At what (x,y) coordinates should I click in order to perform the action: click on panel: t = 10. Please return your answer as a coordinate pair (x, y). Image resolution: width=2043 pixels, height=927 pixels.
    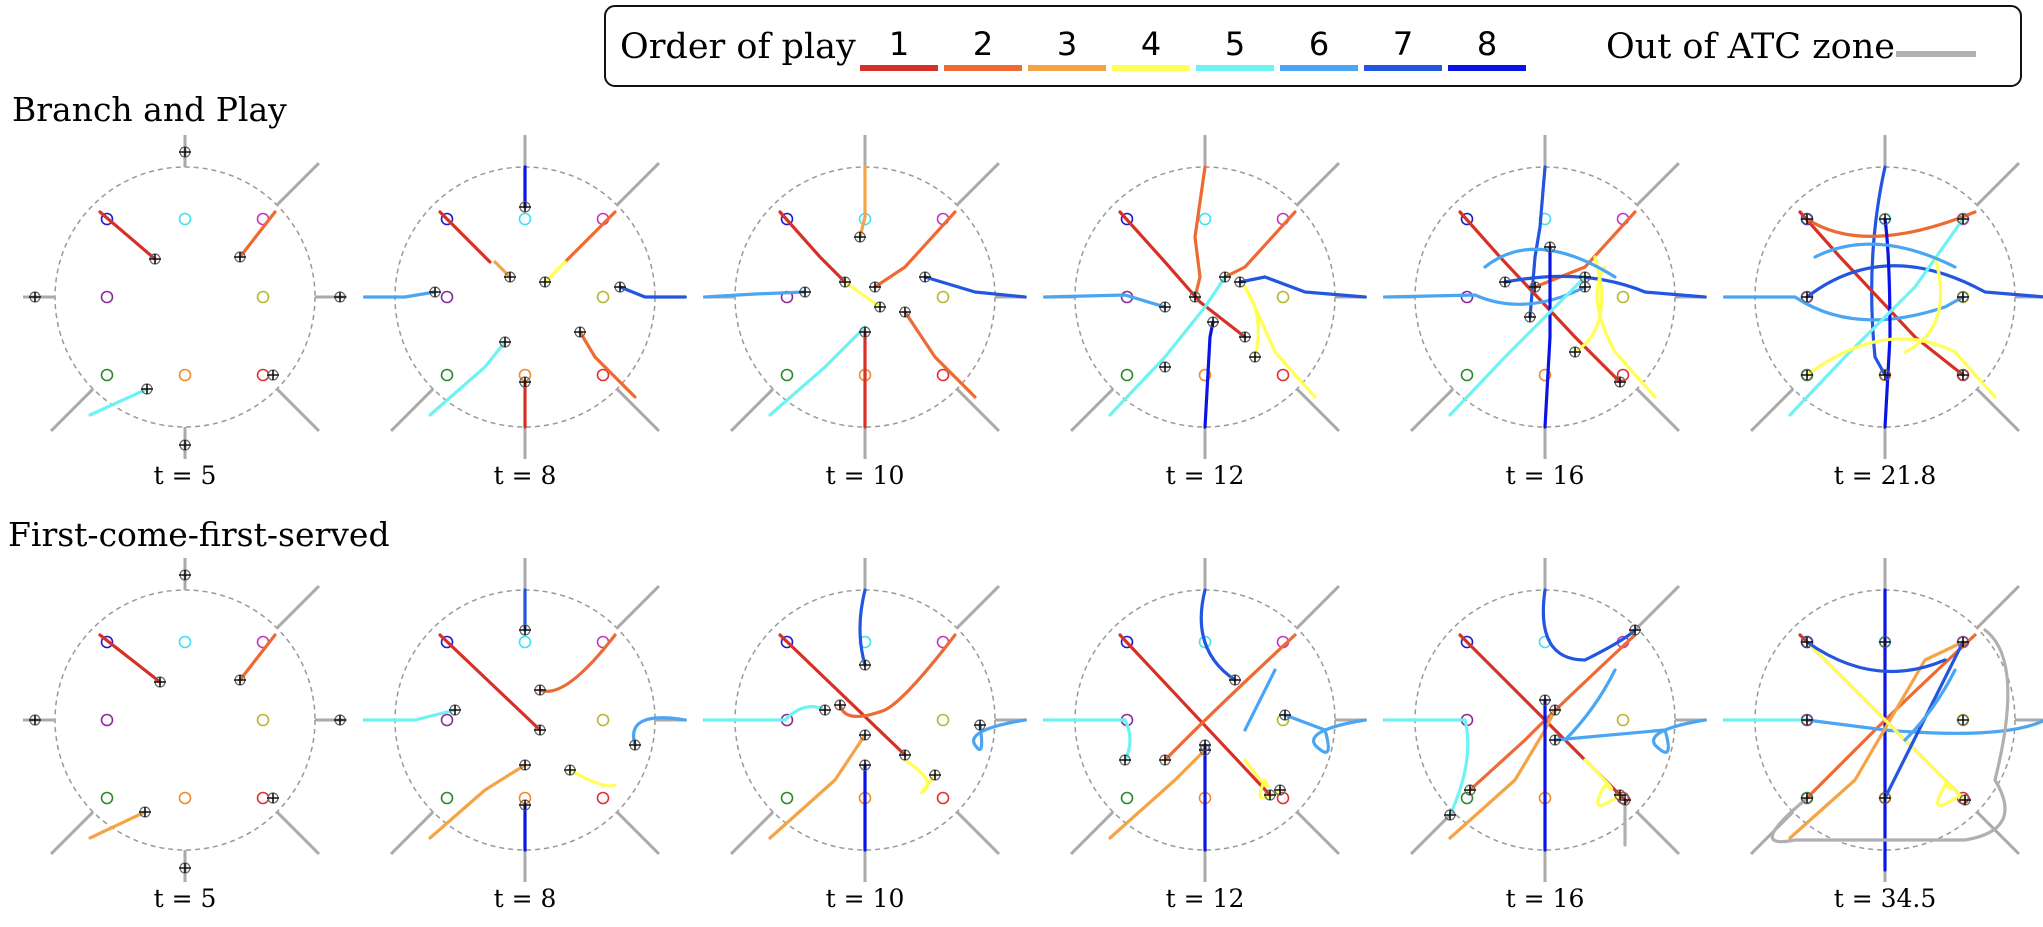
    Looking at the image, I should click on (865, 312).